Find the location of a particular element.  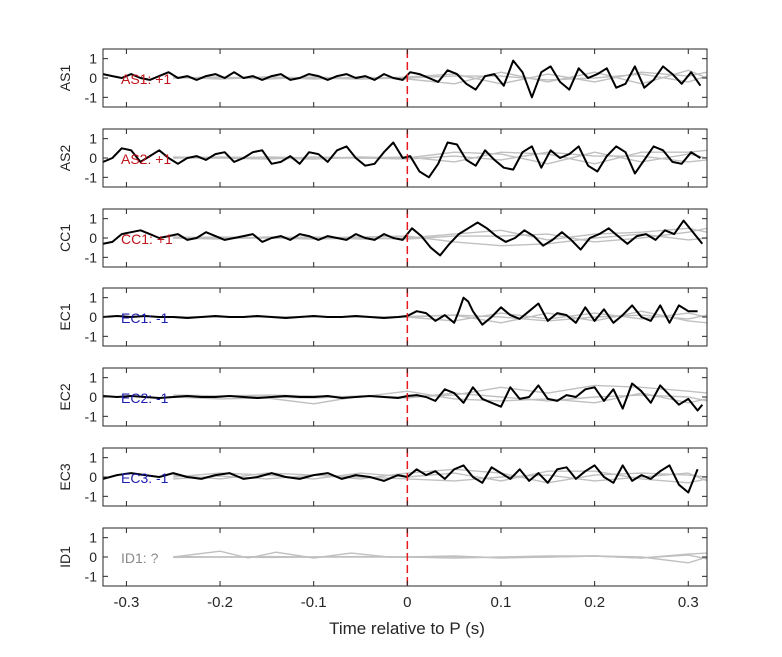

y-axis-label: ID1 is located at coordinates (65, 557).